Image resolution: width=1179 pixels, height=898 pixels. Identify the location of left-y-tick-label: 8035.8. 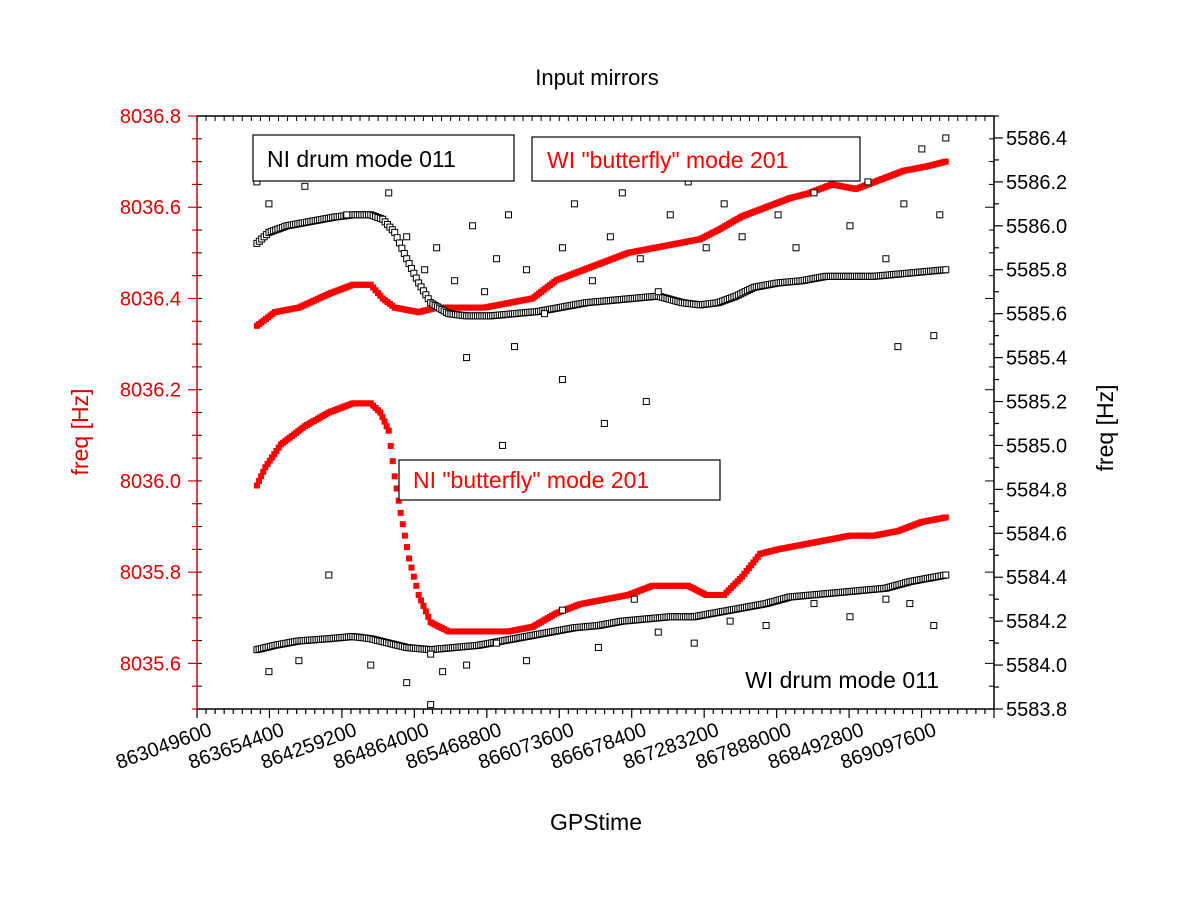
(150, 573).